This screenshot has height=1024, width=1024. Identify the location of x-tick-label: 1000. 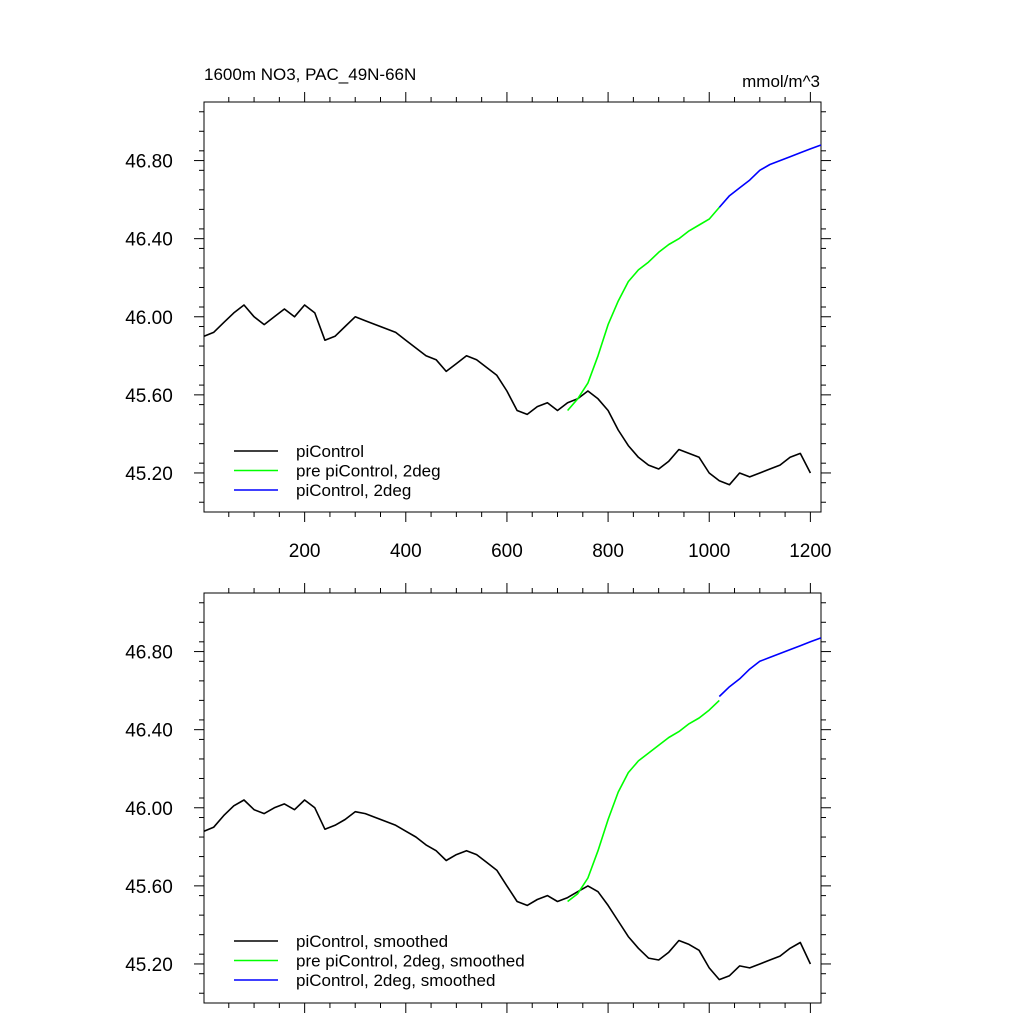
(709, 551).